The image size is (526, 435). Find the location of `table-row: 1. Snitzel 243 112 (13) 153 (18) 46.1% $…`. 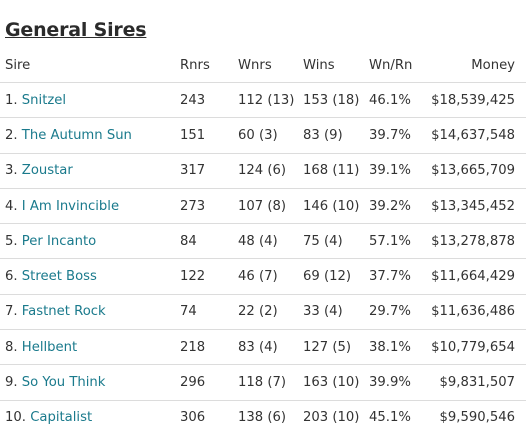

table-row: 1. Snitzel 243 112 (13) 153 (18) 46.1% $… is located at coordinates (263, 100).